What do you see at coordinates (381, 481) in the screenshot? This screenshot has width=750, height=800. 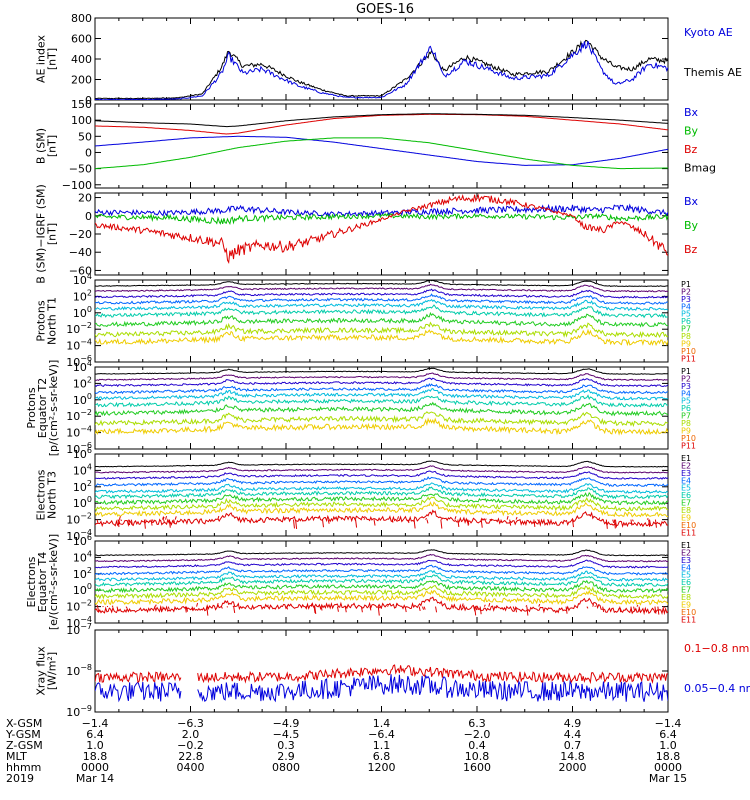 I see `series-line-electrons_t3-E4` at bounding box center [381, 481].